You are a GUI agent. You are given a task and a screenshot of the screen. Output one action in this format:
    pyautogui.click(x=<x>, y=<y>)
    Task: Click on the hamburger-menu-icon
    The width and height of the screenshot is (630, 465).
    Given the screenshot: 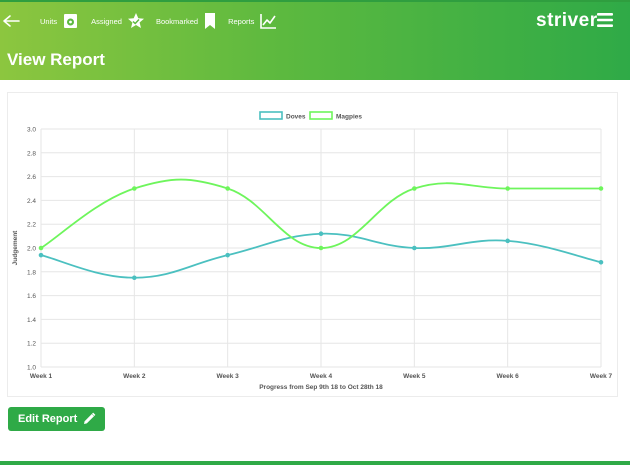 What is the action you would take?
    pyautogui.click(x=605, y=20)
    